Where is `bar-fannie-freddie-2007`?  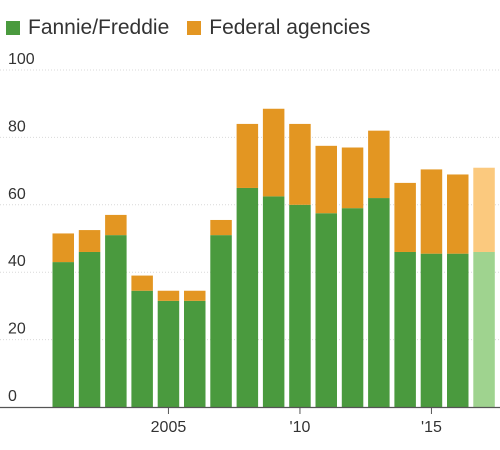 bar-fannie-freddie-2007 is located at coordinates (221, 321).